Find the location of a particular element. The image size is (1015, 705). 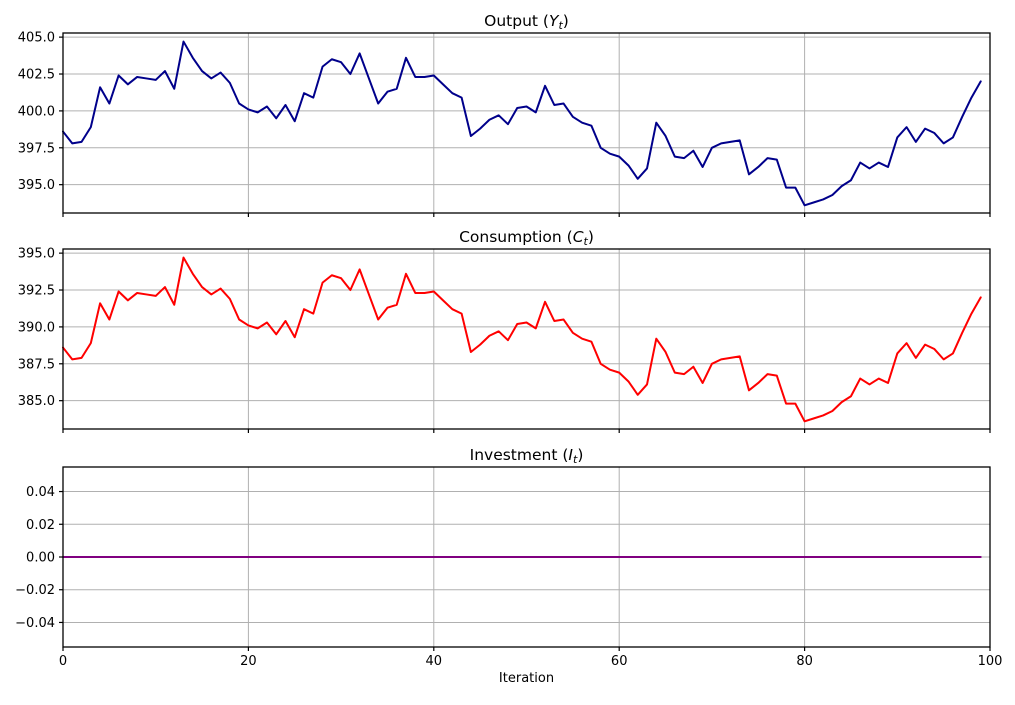

y-tick-label: 397.5 is located at coordinates (36, 148).